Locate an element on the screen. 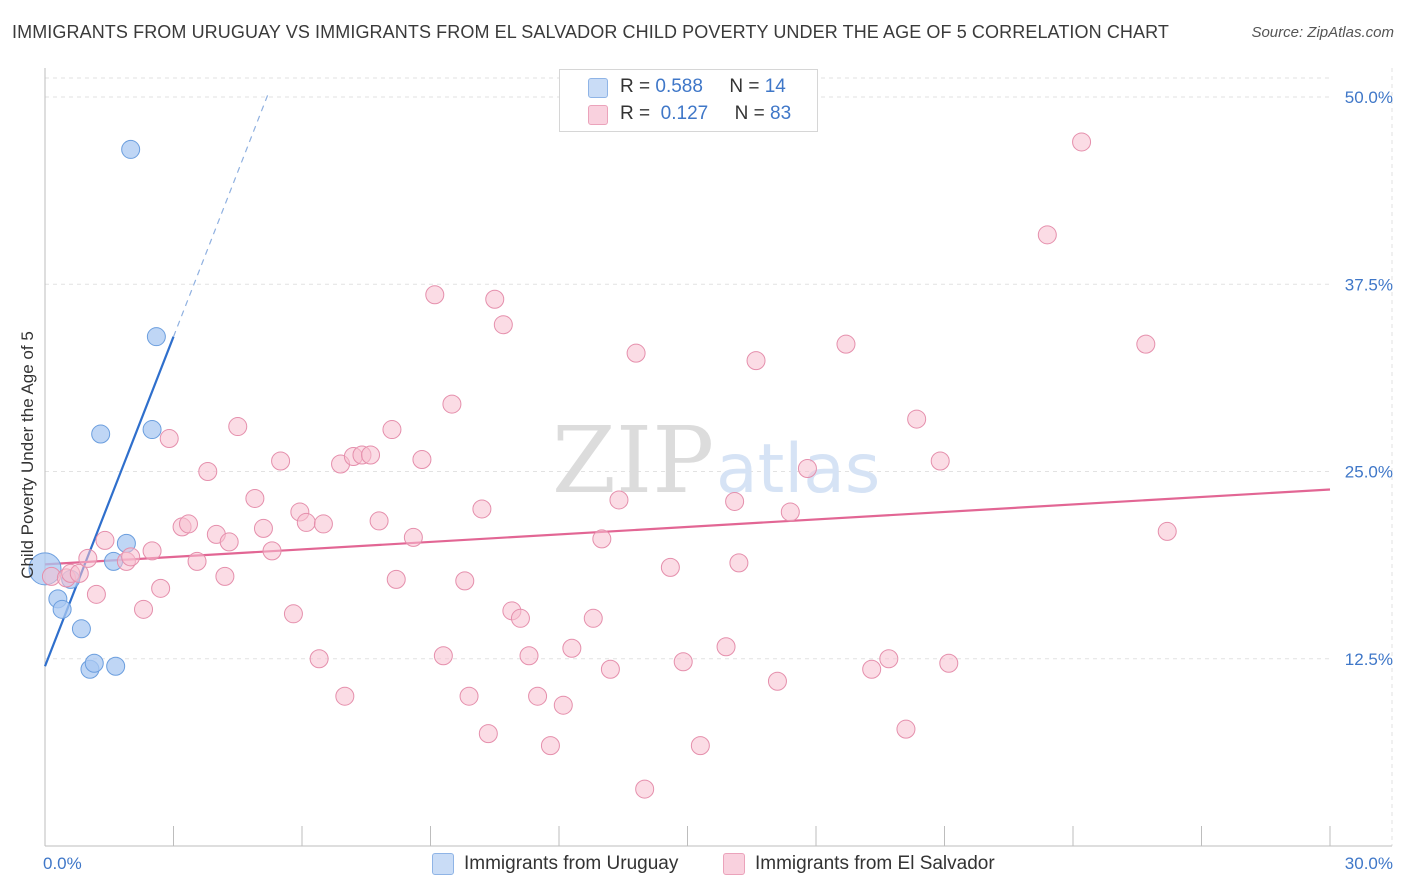 This screenshot has height=892, width=1406. bottom-legend-swatch-uruguay is located at coordinates (443, 864).